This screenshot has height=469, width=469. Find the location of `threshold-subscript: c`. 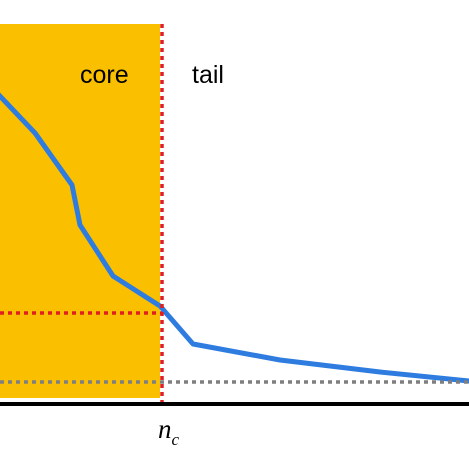

threshold-subscript: c is located at coordinates (176, 439).